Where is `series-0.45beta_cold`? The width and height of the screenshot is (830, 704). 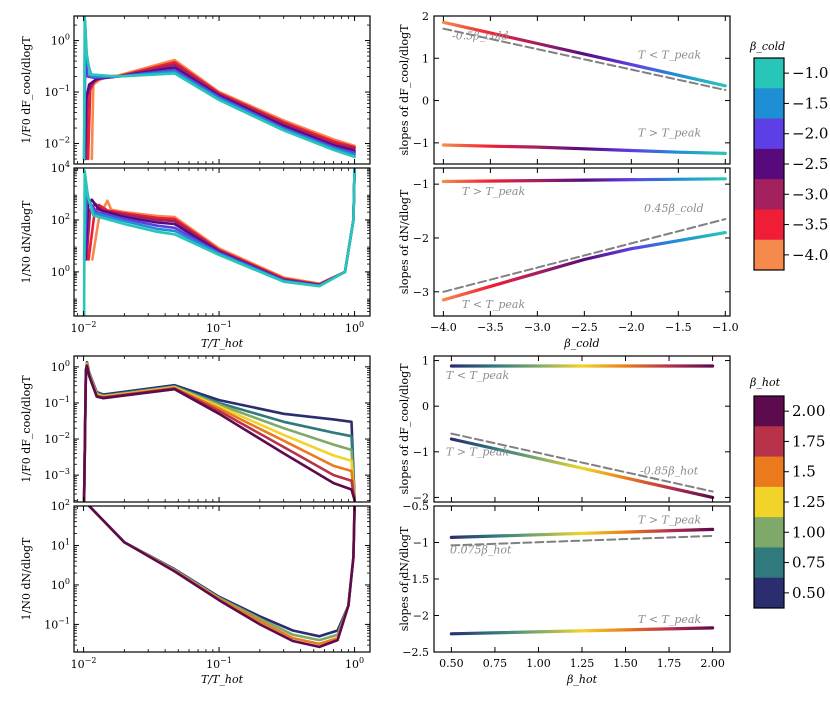 series-0.45beta_cold is located at coordinates (584, 255).